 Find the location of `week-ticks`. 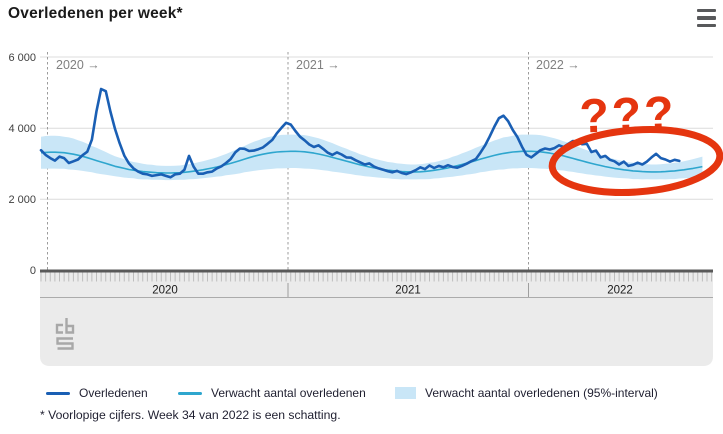

week-ticks is located at coordinates (376, 277).